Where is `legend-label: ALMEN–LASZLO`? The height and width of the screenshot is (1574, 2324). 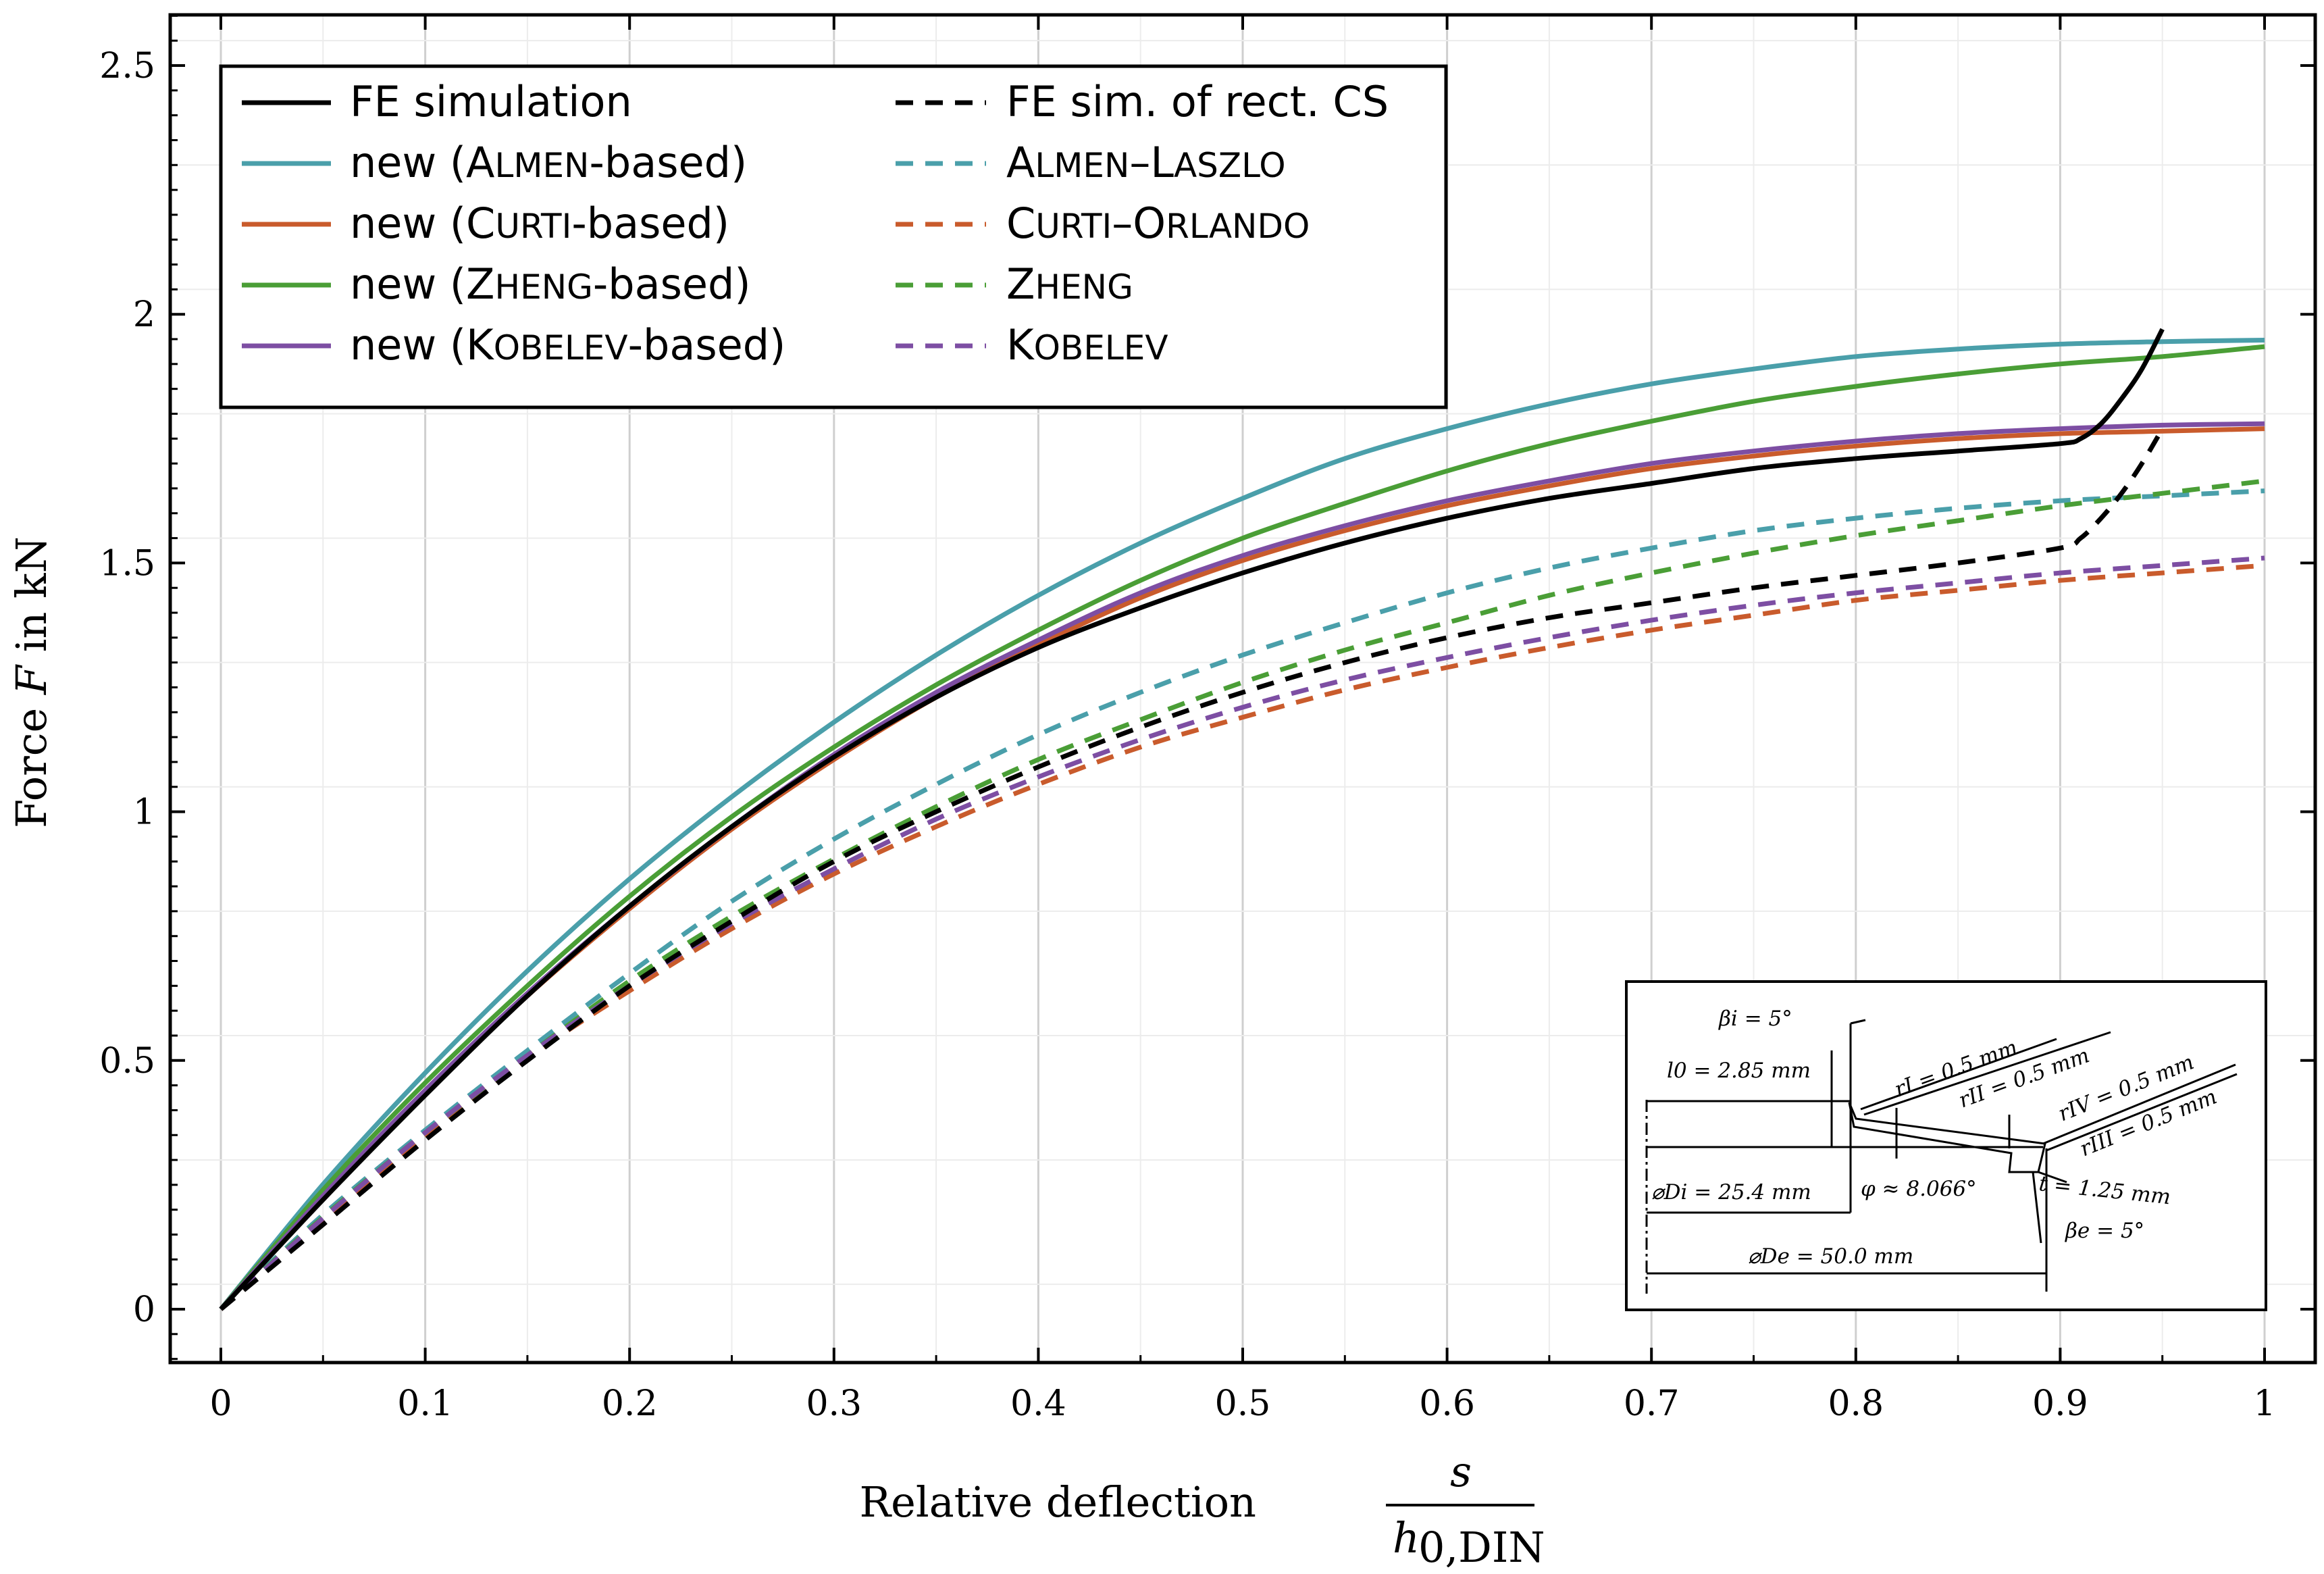 legend-label: ALMEN–LASZLO is located at coordinates (1146, 162).